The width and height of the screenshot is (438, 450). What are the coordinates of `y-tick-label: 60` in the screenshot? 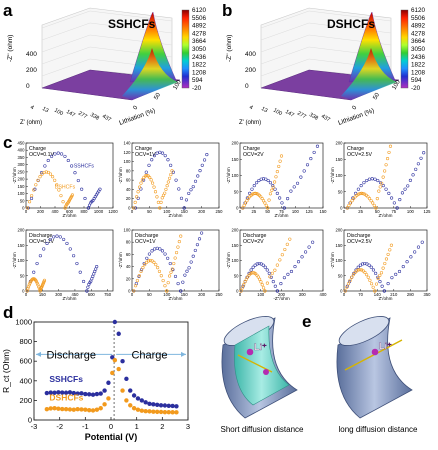 It's located at (128, 254).